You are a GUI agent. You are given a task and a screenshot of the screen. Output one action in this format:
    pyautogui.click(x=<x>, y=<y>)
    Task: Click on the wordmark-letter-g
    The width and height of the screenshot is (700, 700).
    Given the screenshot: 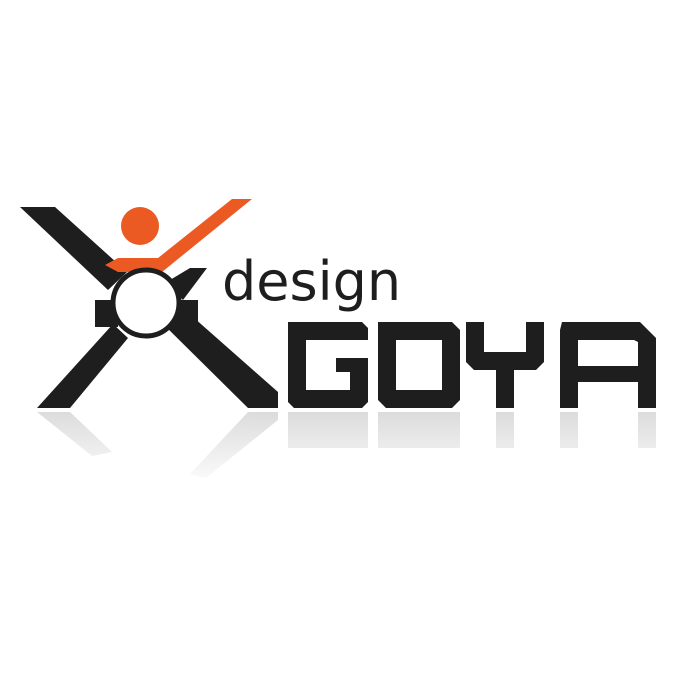 What is the action you would take?
    pyautogui.click(x=328, y=365)
    